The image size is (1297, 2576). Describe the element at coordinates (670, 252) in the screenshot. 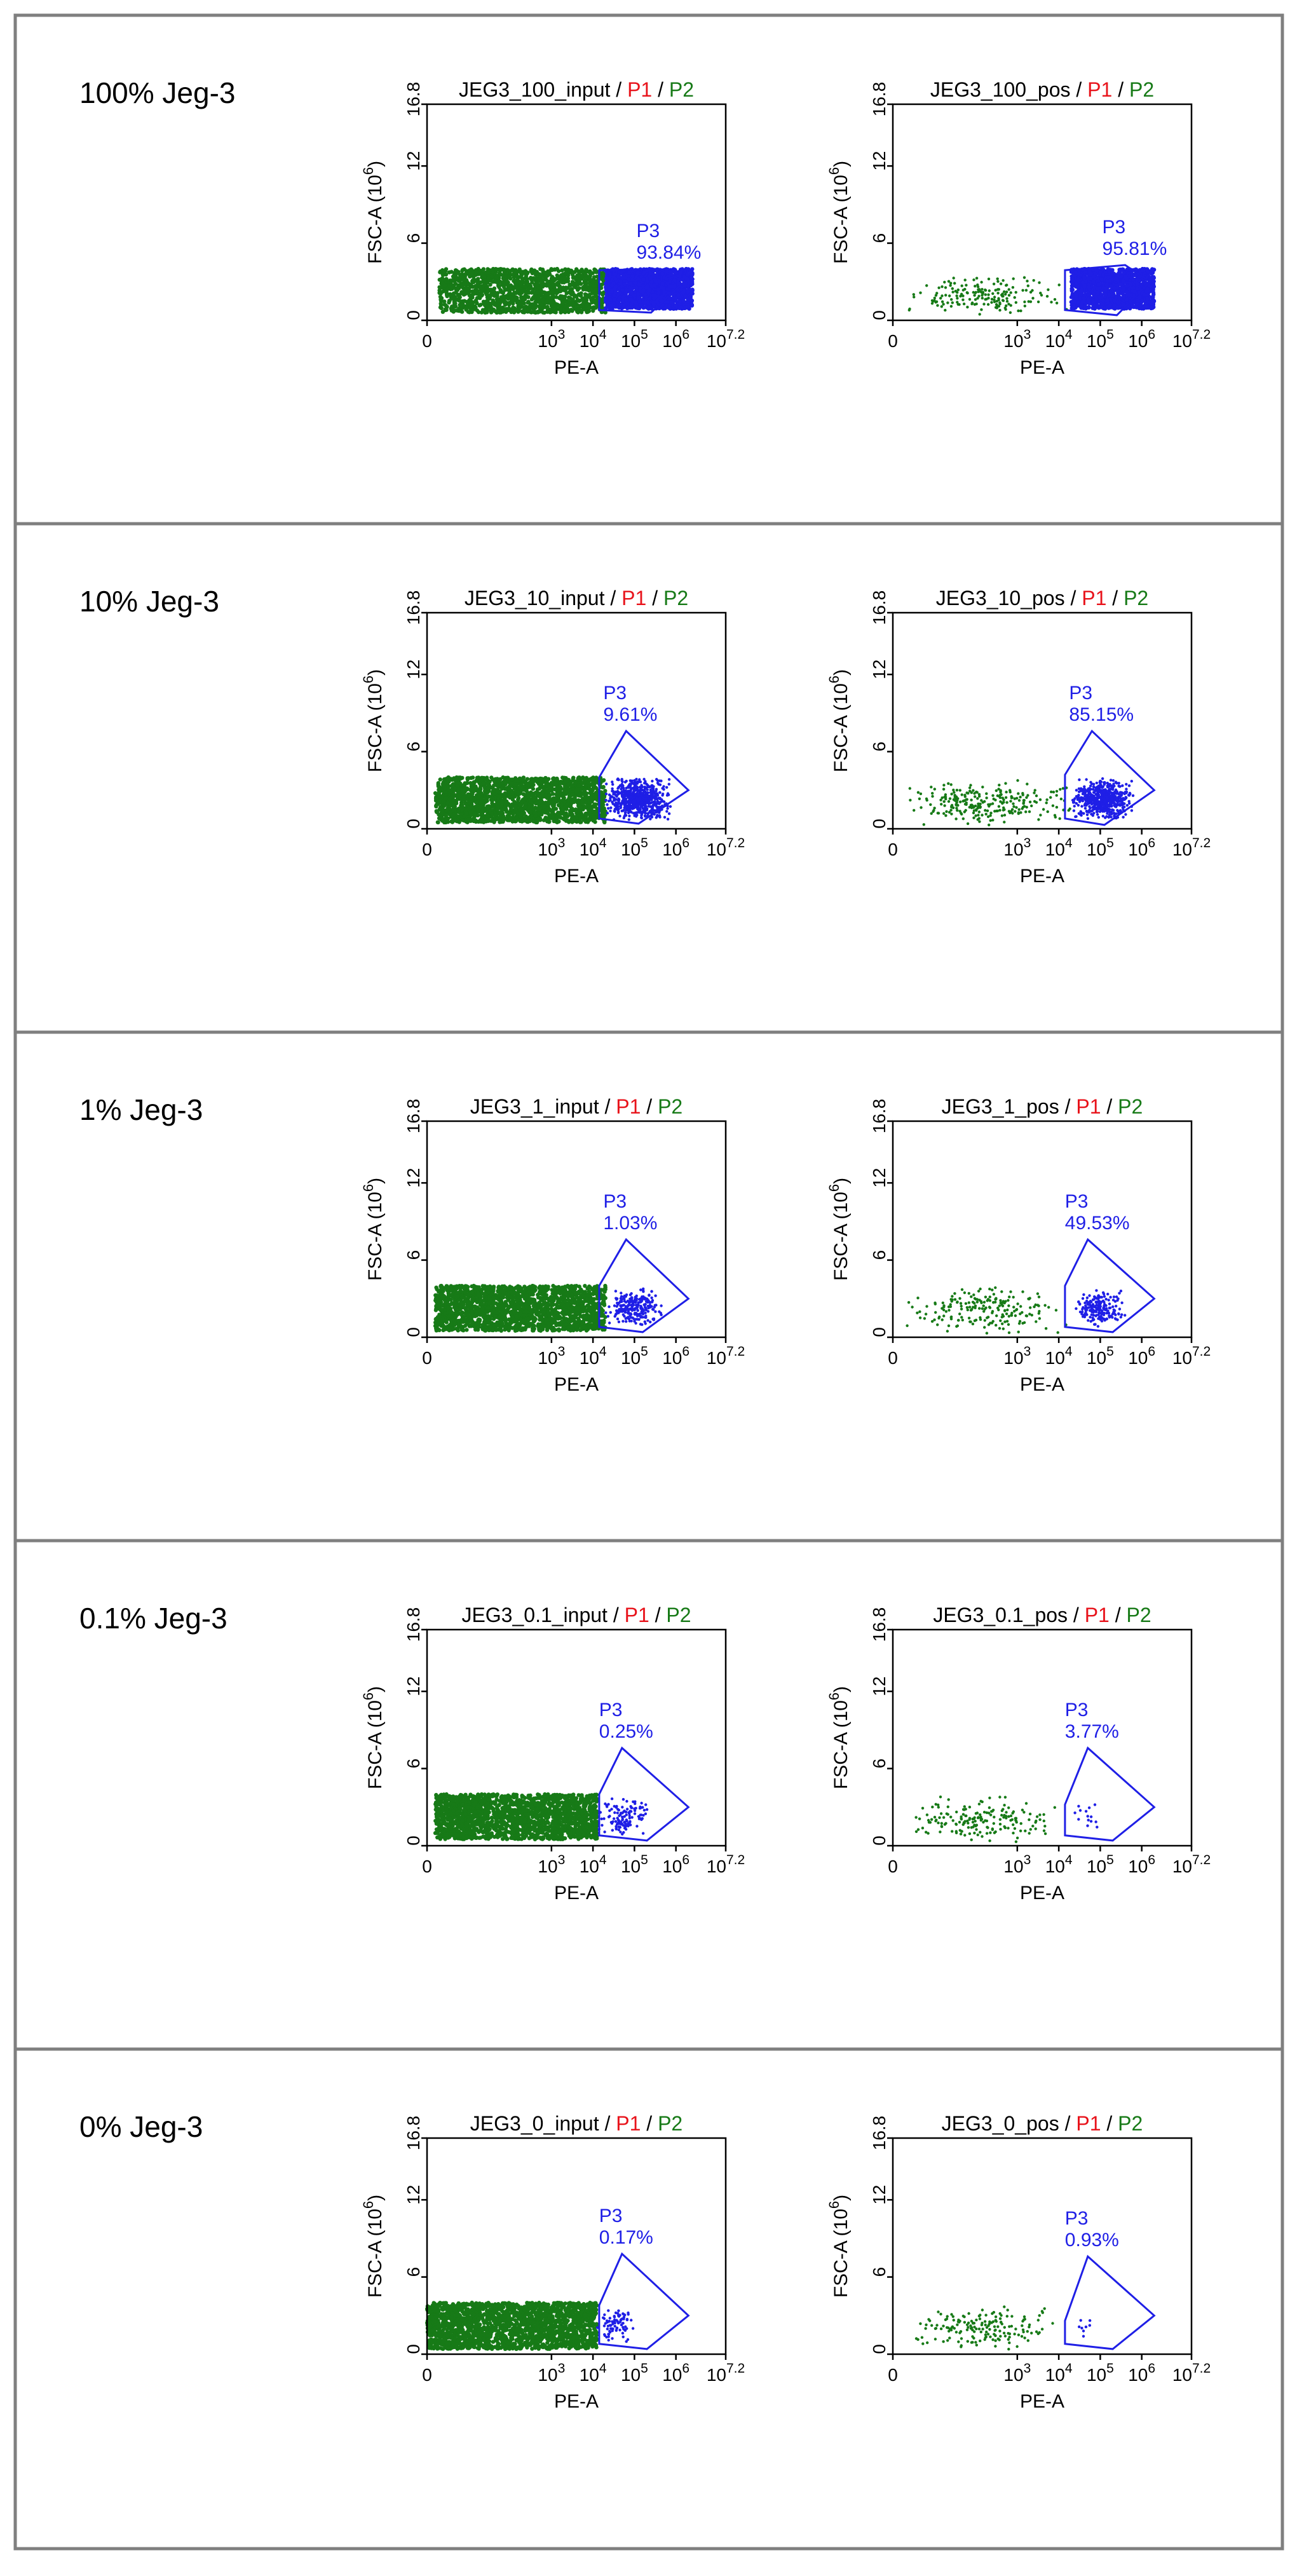

I see `gate-percent: 93.84%` at that location.